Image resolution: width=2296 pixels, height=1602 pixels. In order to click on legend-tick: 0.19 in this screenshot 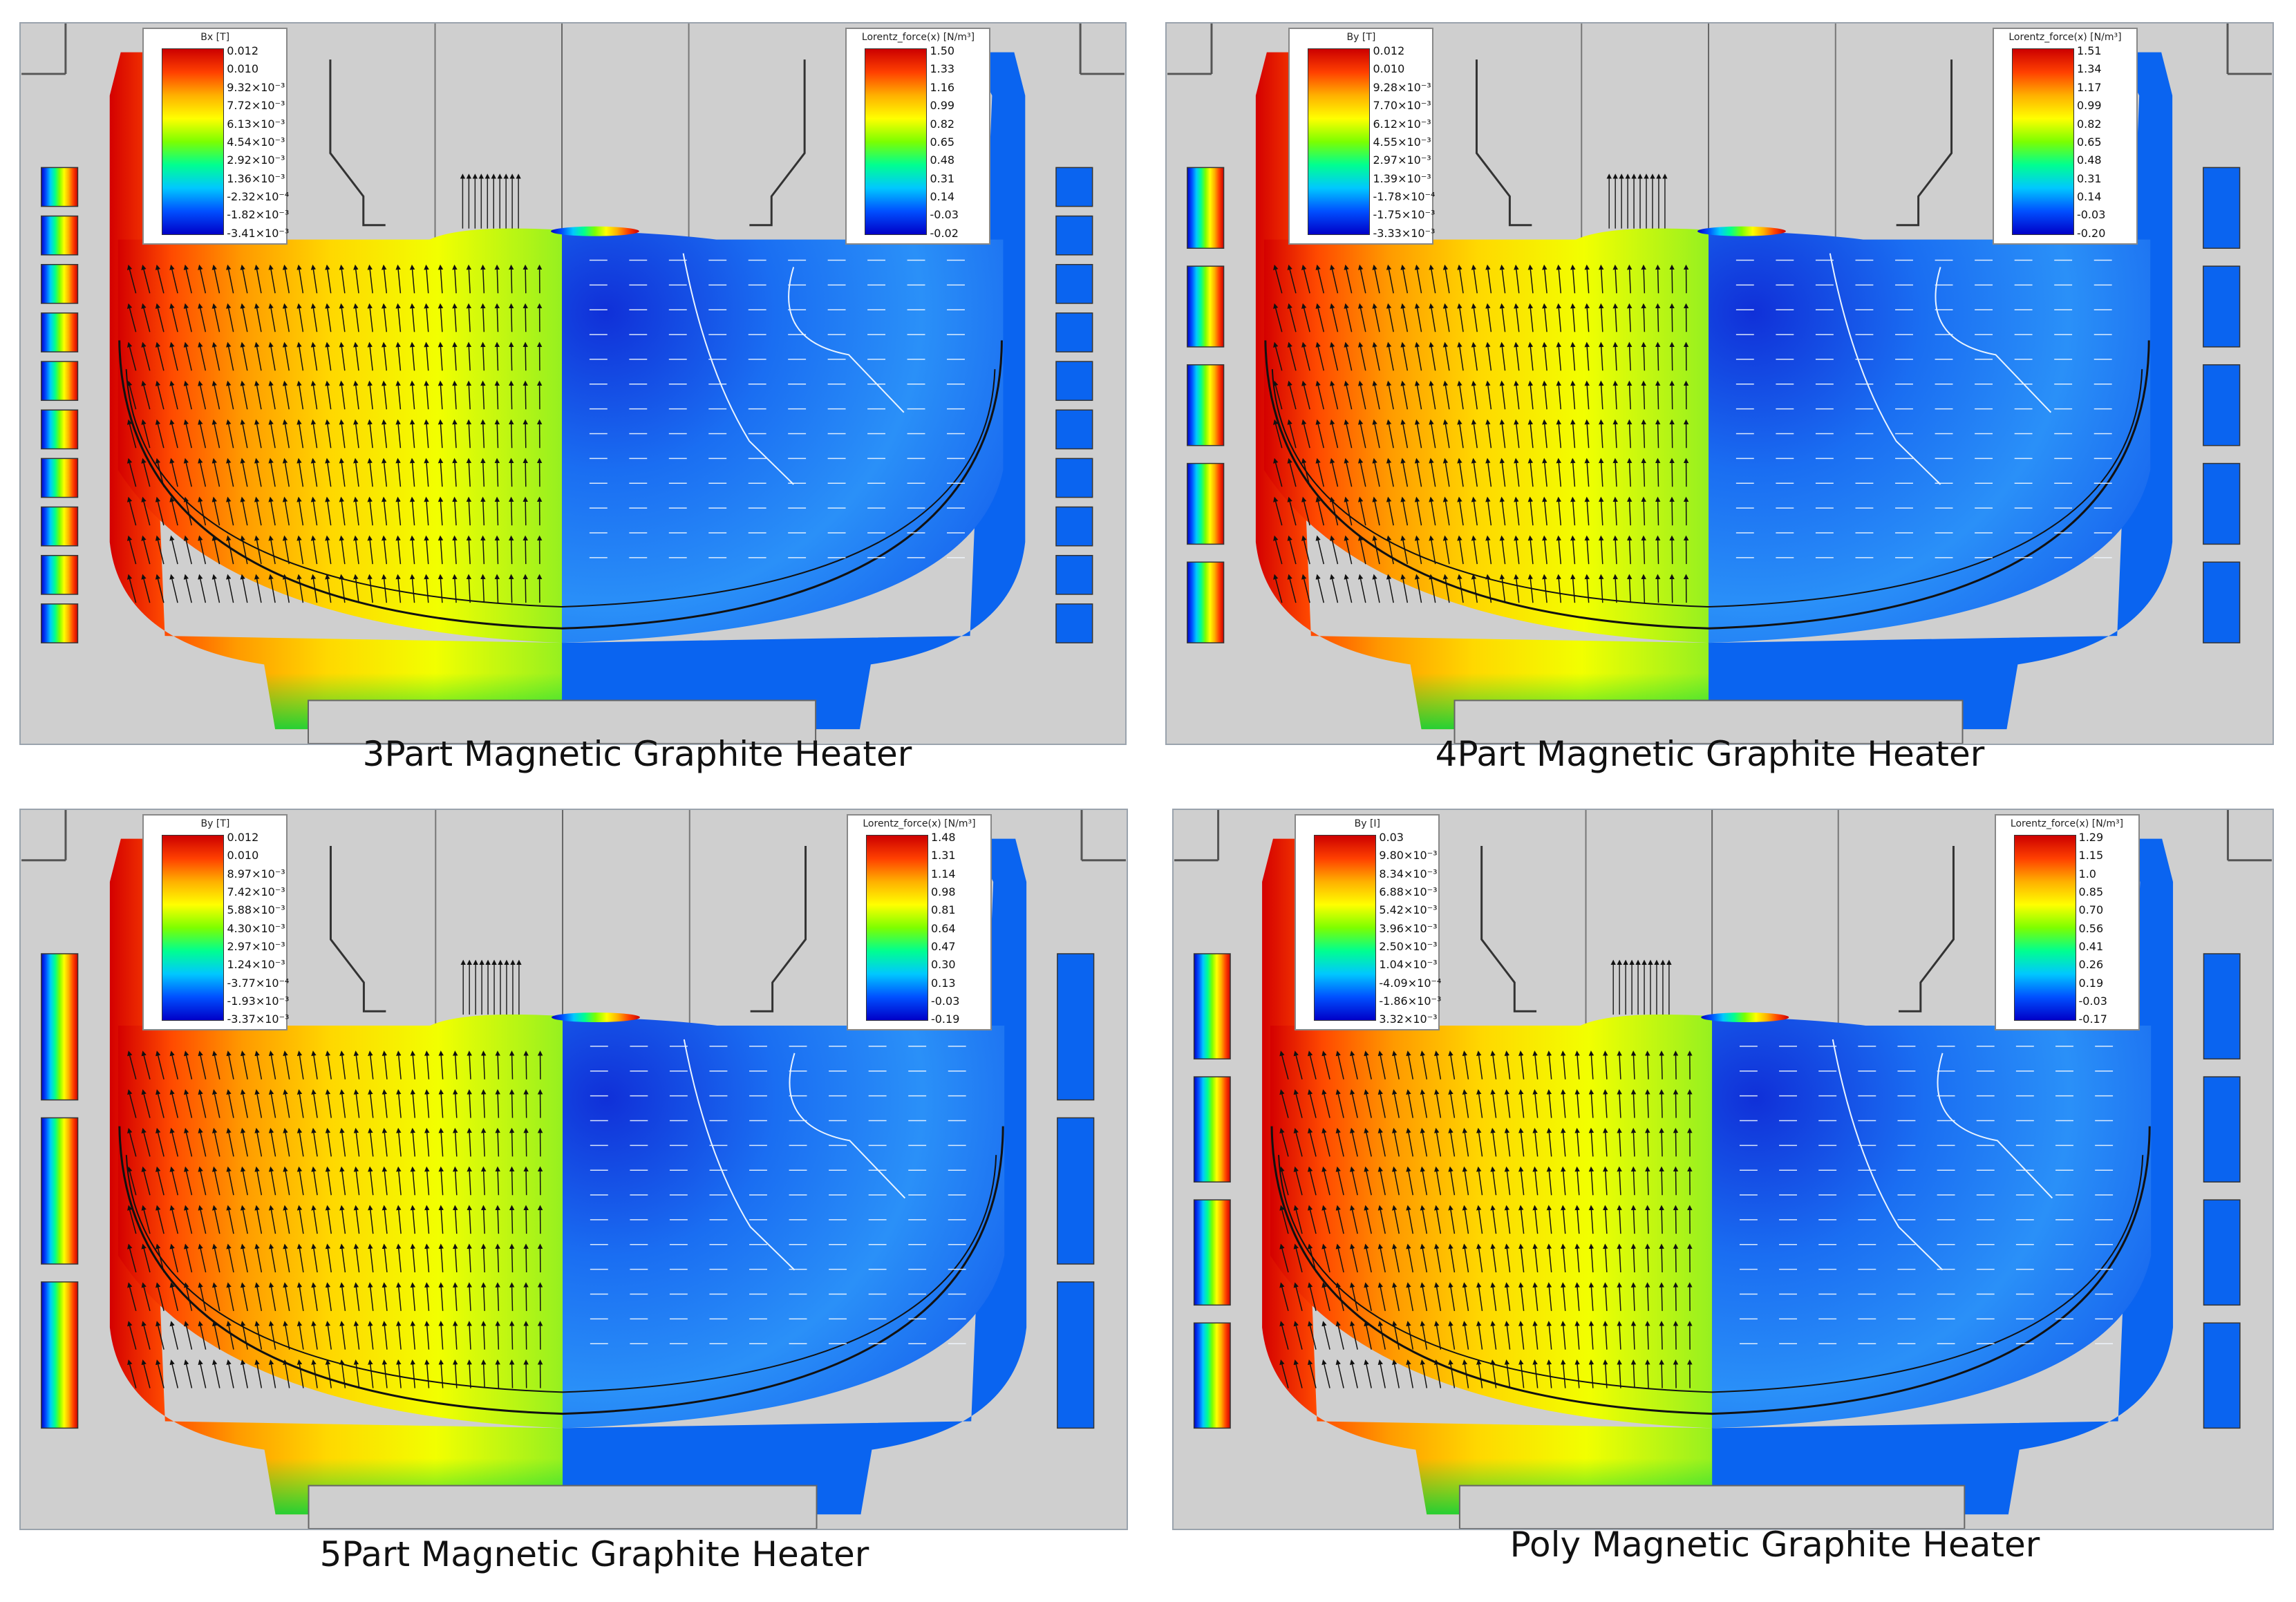, I will do `click(2091, 983)`.